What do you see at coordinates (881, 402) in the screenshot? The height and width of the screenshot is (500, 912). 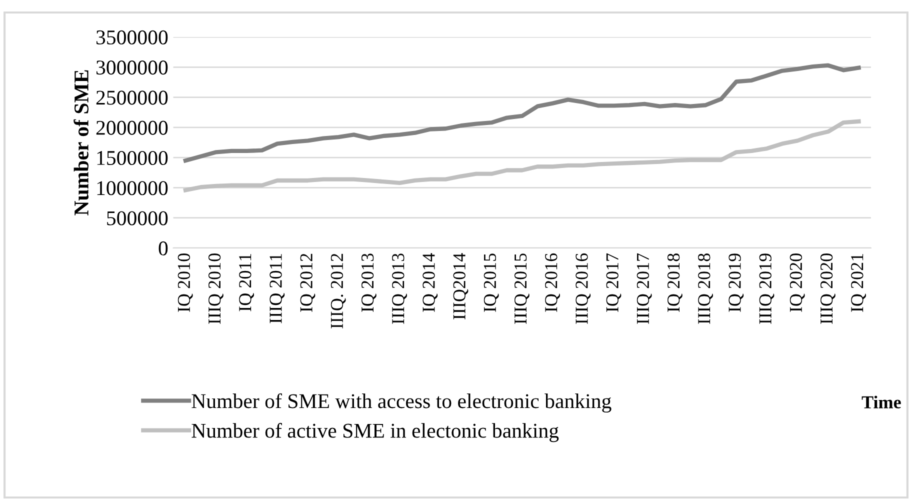 I see `x-axis-title: Time` at bounding box center [881, 402].